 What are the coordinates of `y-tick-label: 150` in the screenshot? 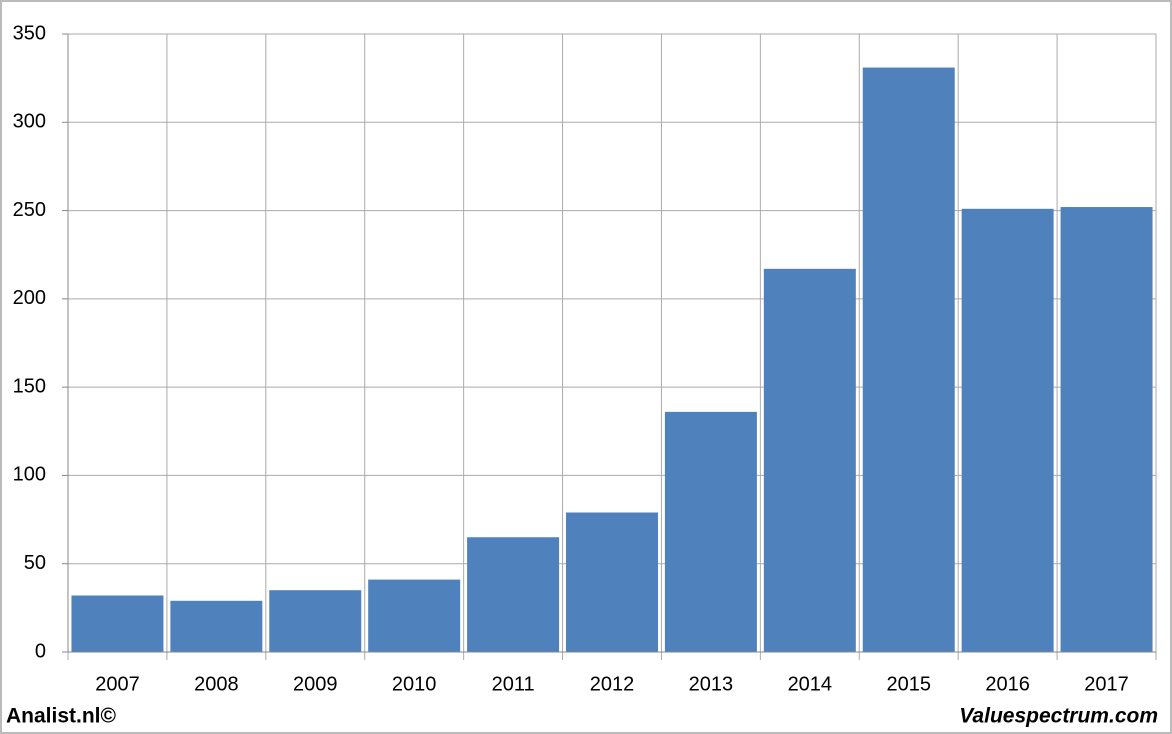 It's located at (29, 386).